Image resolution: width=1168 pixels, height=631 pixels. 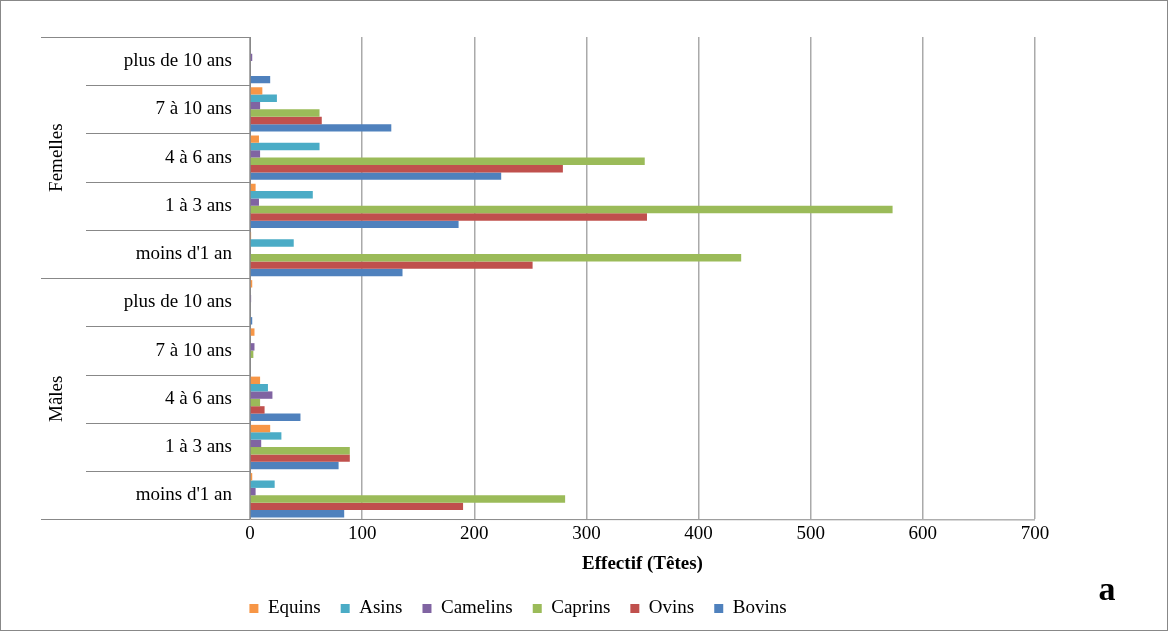 What do you see at coordinates (642, 562) in the screenshot?
I see `x-axis-title: Effectif (Têtes)` at bounding box center [642, 562].